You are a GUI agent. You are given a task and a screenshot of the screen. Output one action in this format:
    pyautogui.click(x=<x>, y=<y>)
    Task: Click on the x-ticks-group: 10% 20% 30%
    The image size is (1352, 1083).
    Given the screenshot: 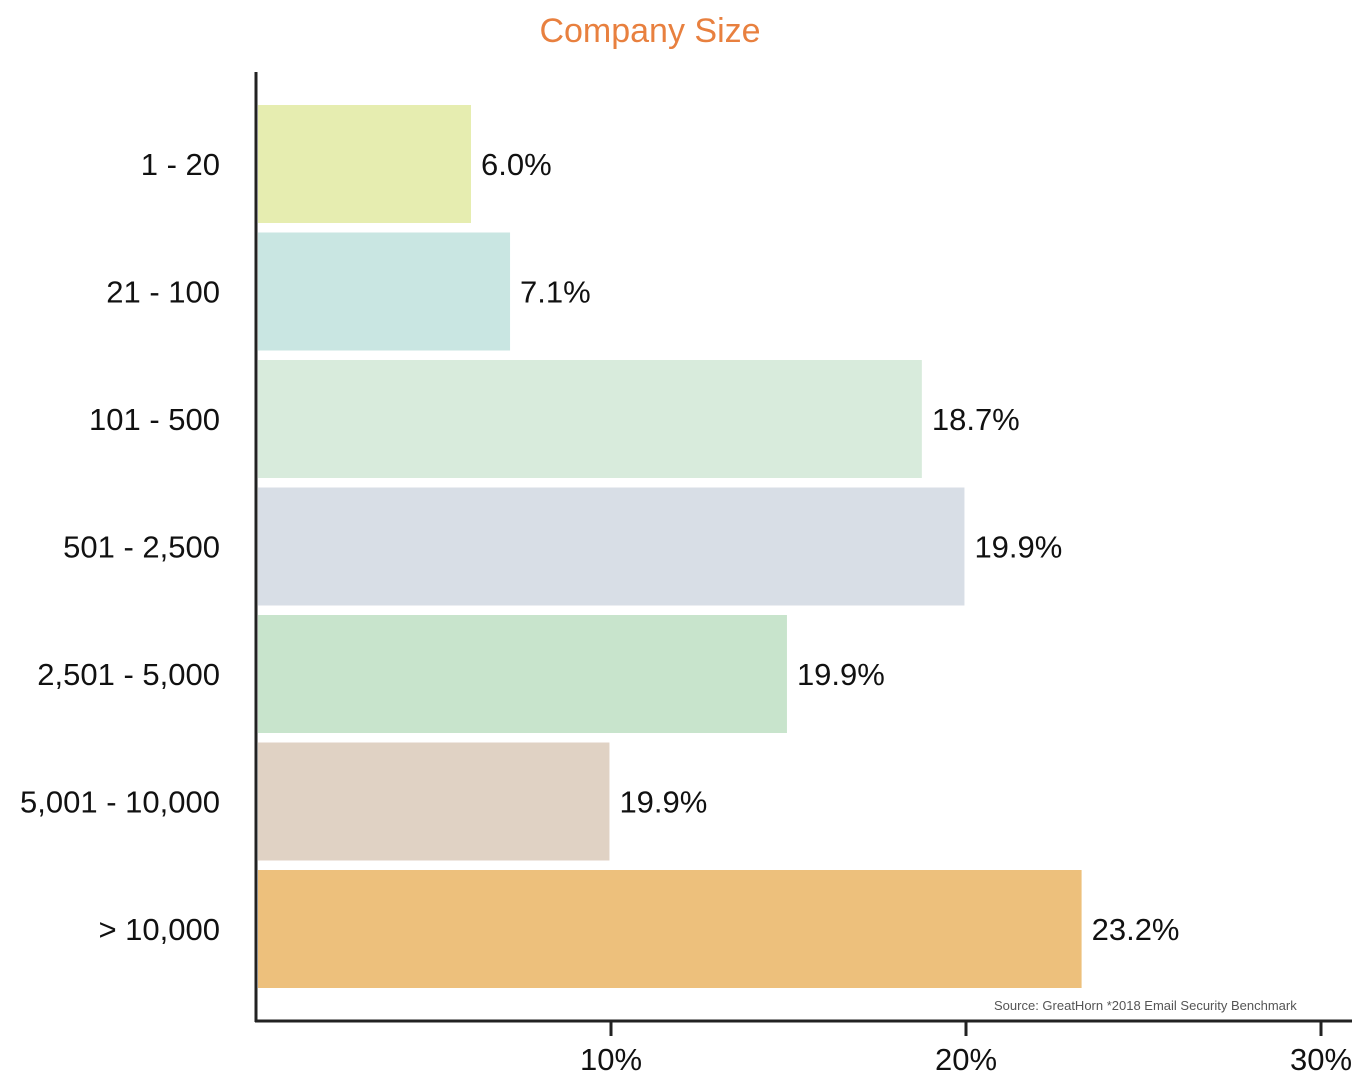 What is the action you would take?
    pyautogui.click(x=966, y=1049)
    